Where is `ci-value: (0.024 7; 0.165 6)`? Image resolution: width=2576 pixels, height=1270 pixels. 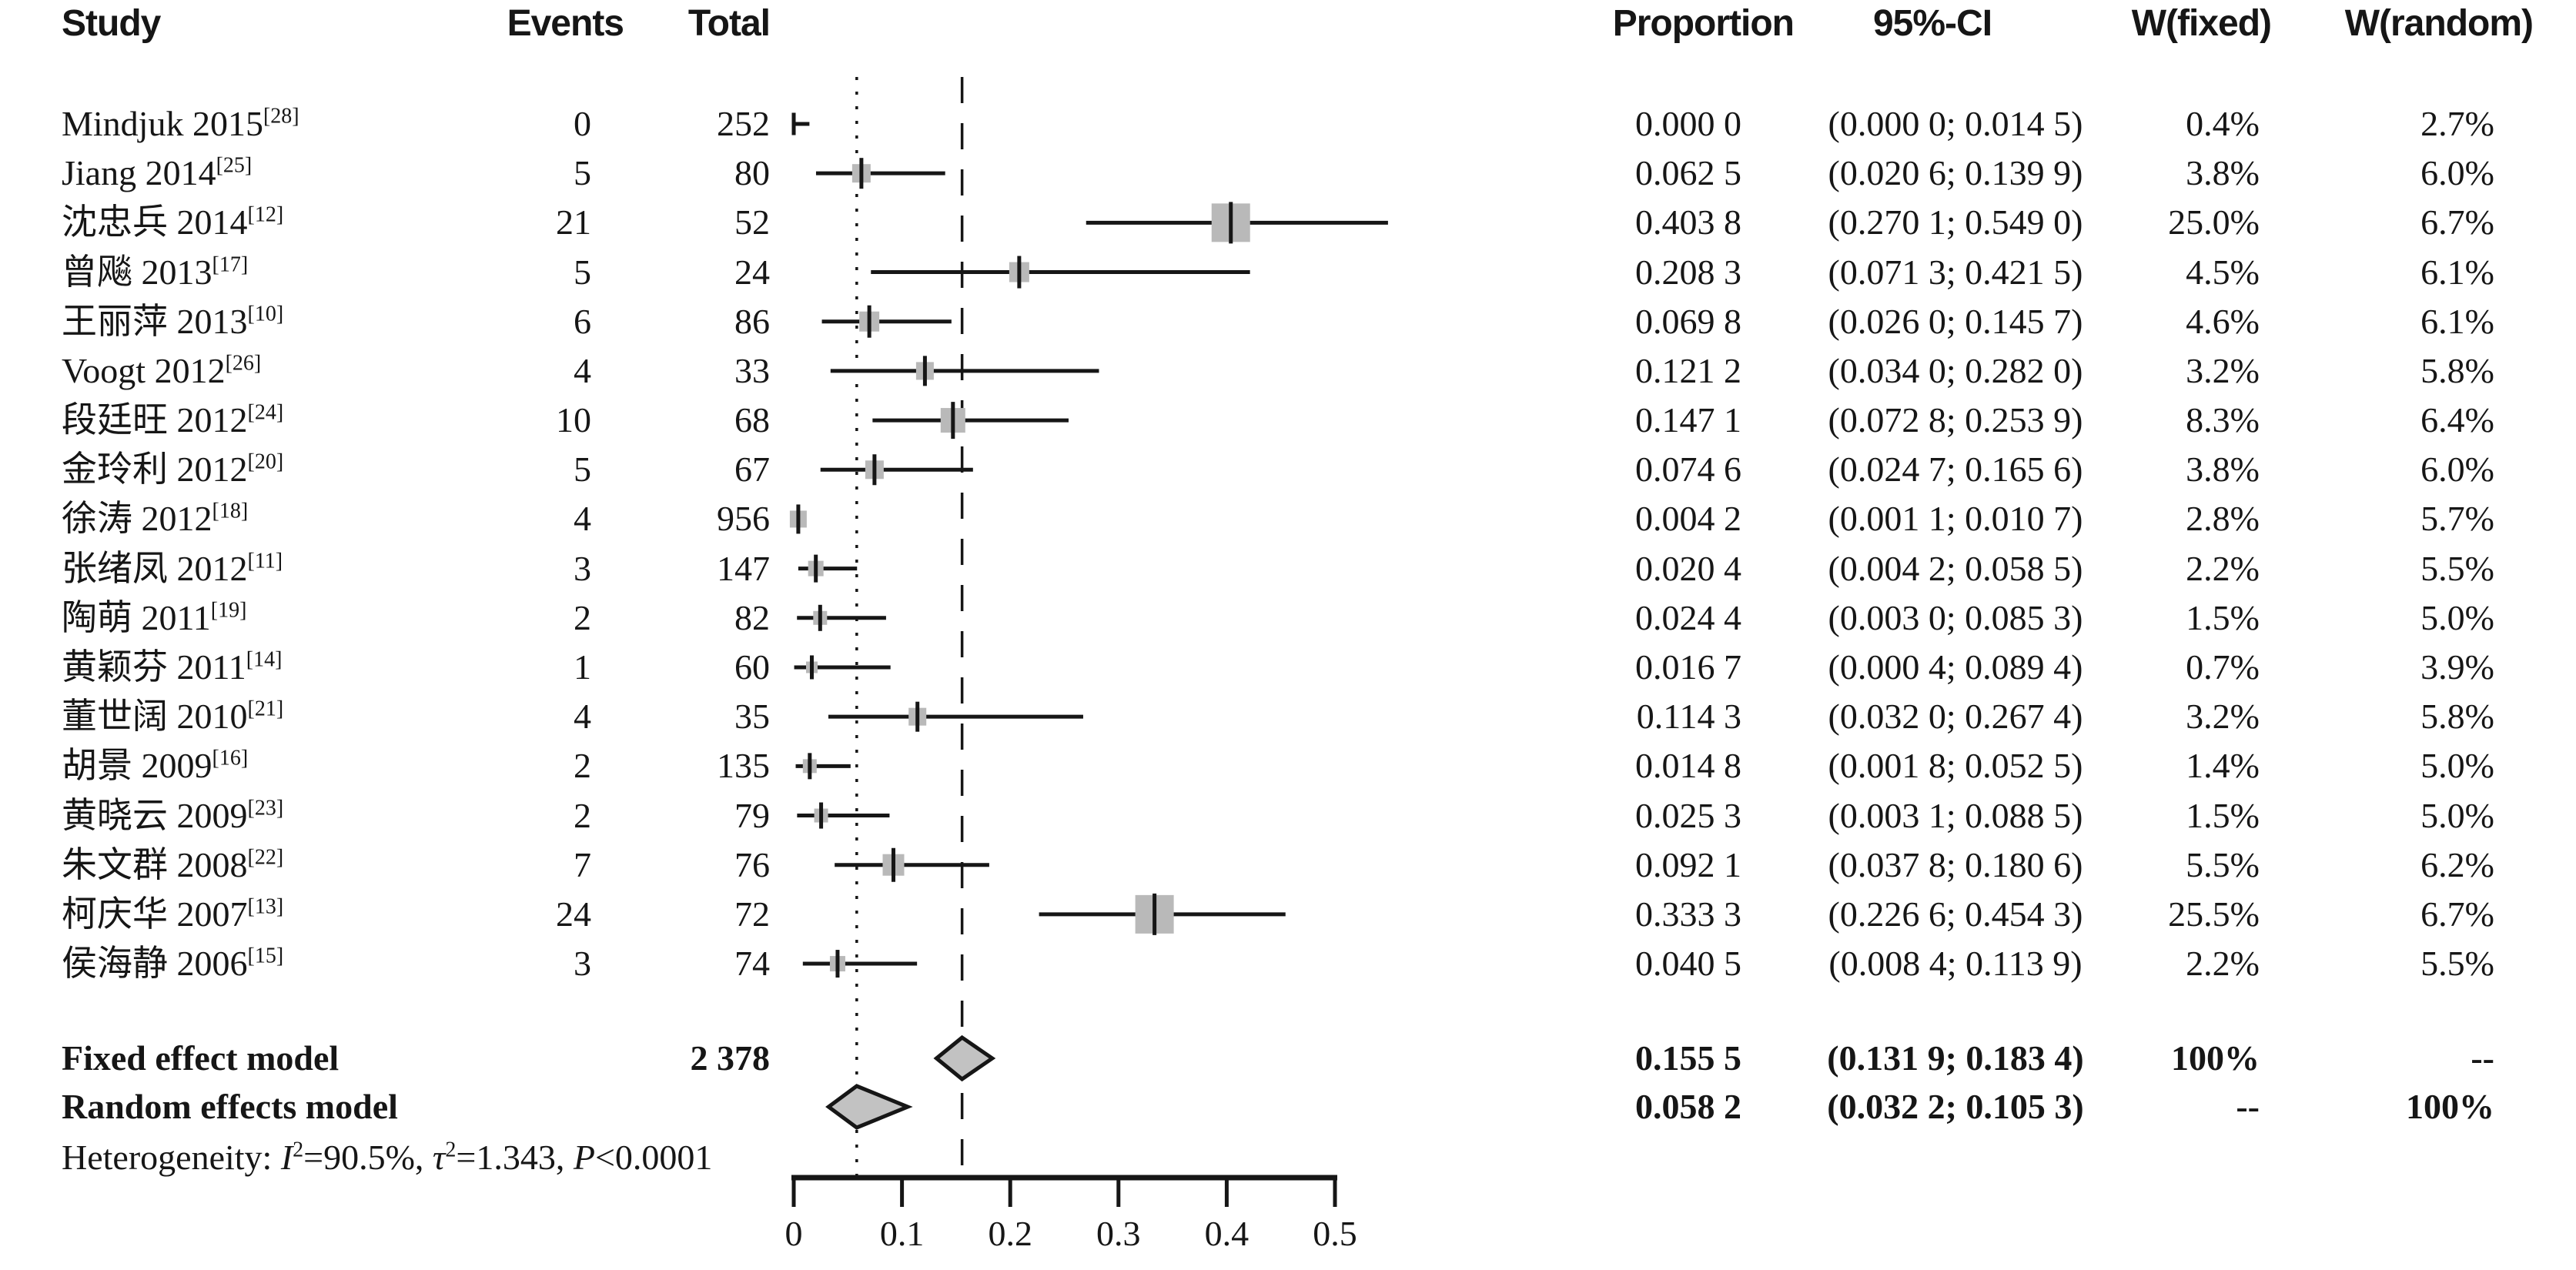 ci-value: (0.024 7; 0.165 6) is located at coordinates (1956, 470).